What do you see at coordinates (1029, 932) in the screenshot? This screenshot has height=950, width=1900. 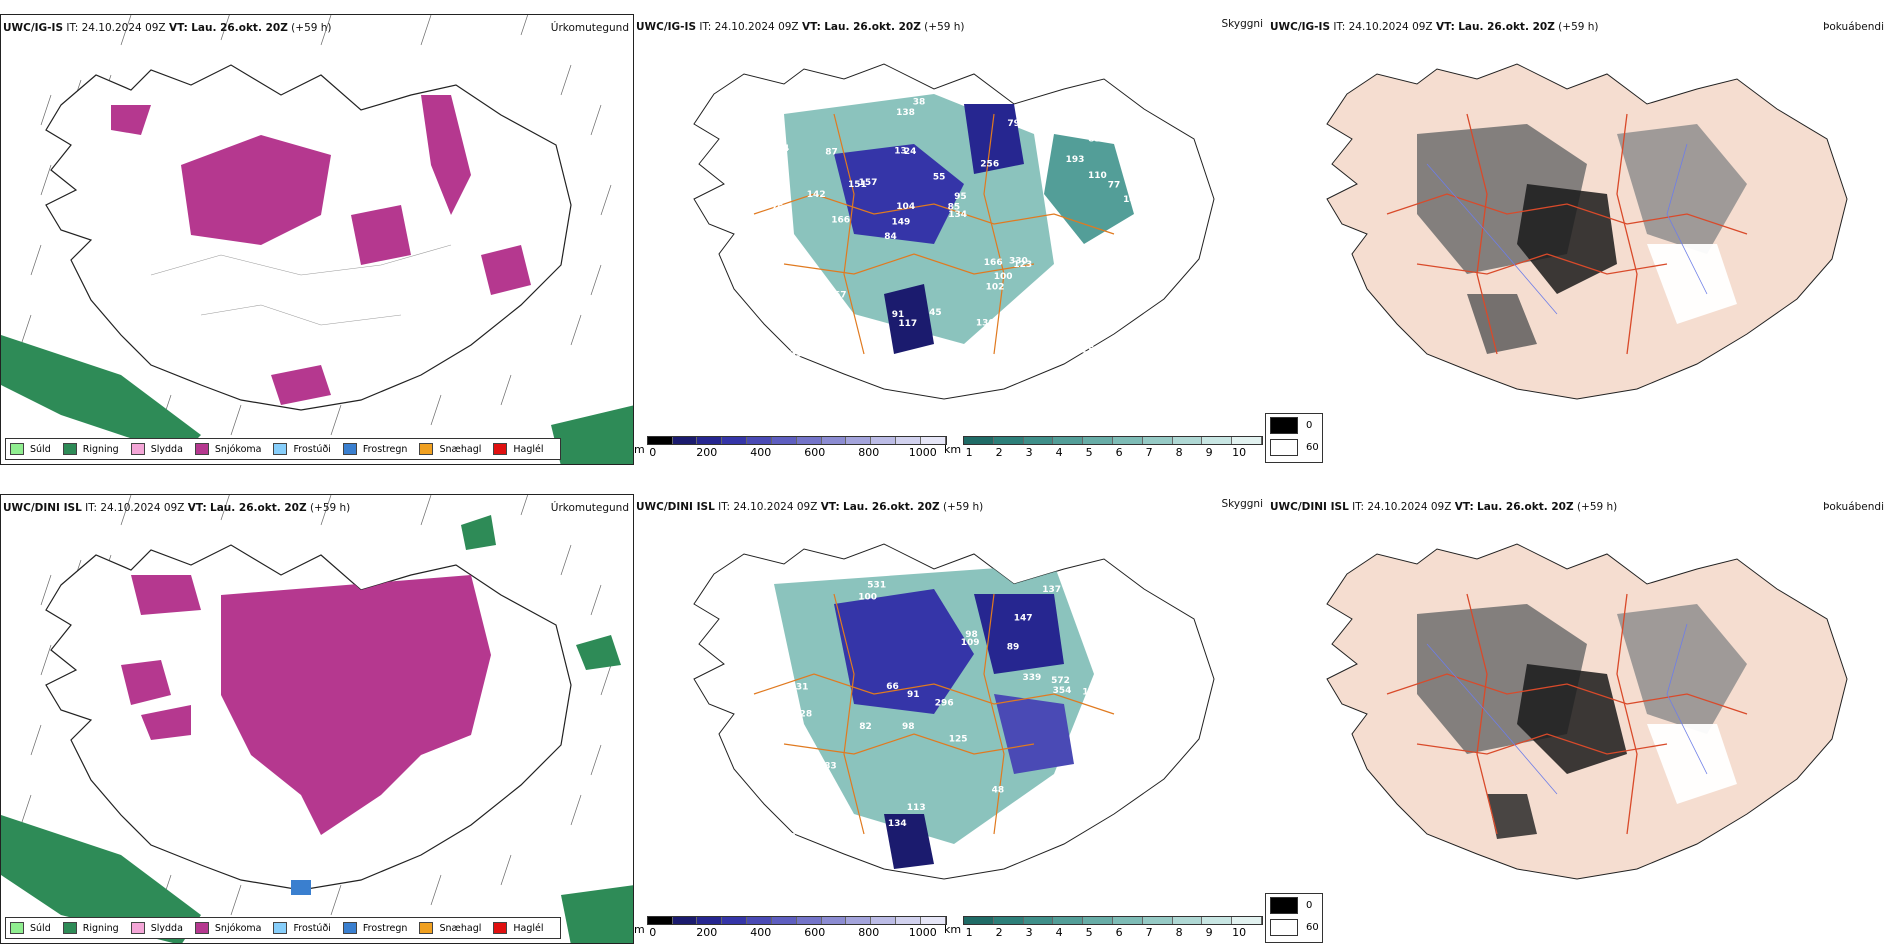 I see `colorbar-tick-label: 3` at bounding box center [1029, 932].